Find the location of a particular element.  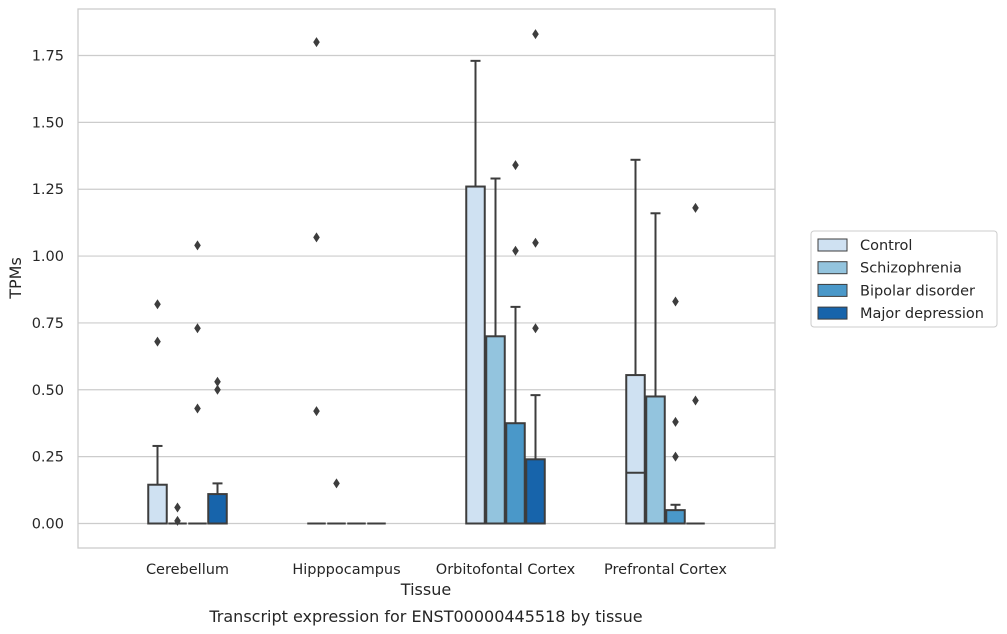

legend-label: Major depression is located at coordinates (922, 314).